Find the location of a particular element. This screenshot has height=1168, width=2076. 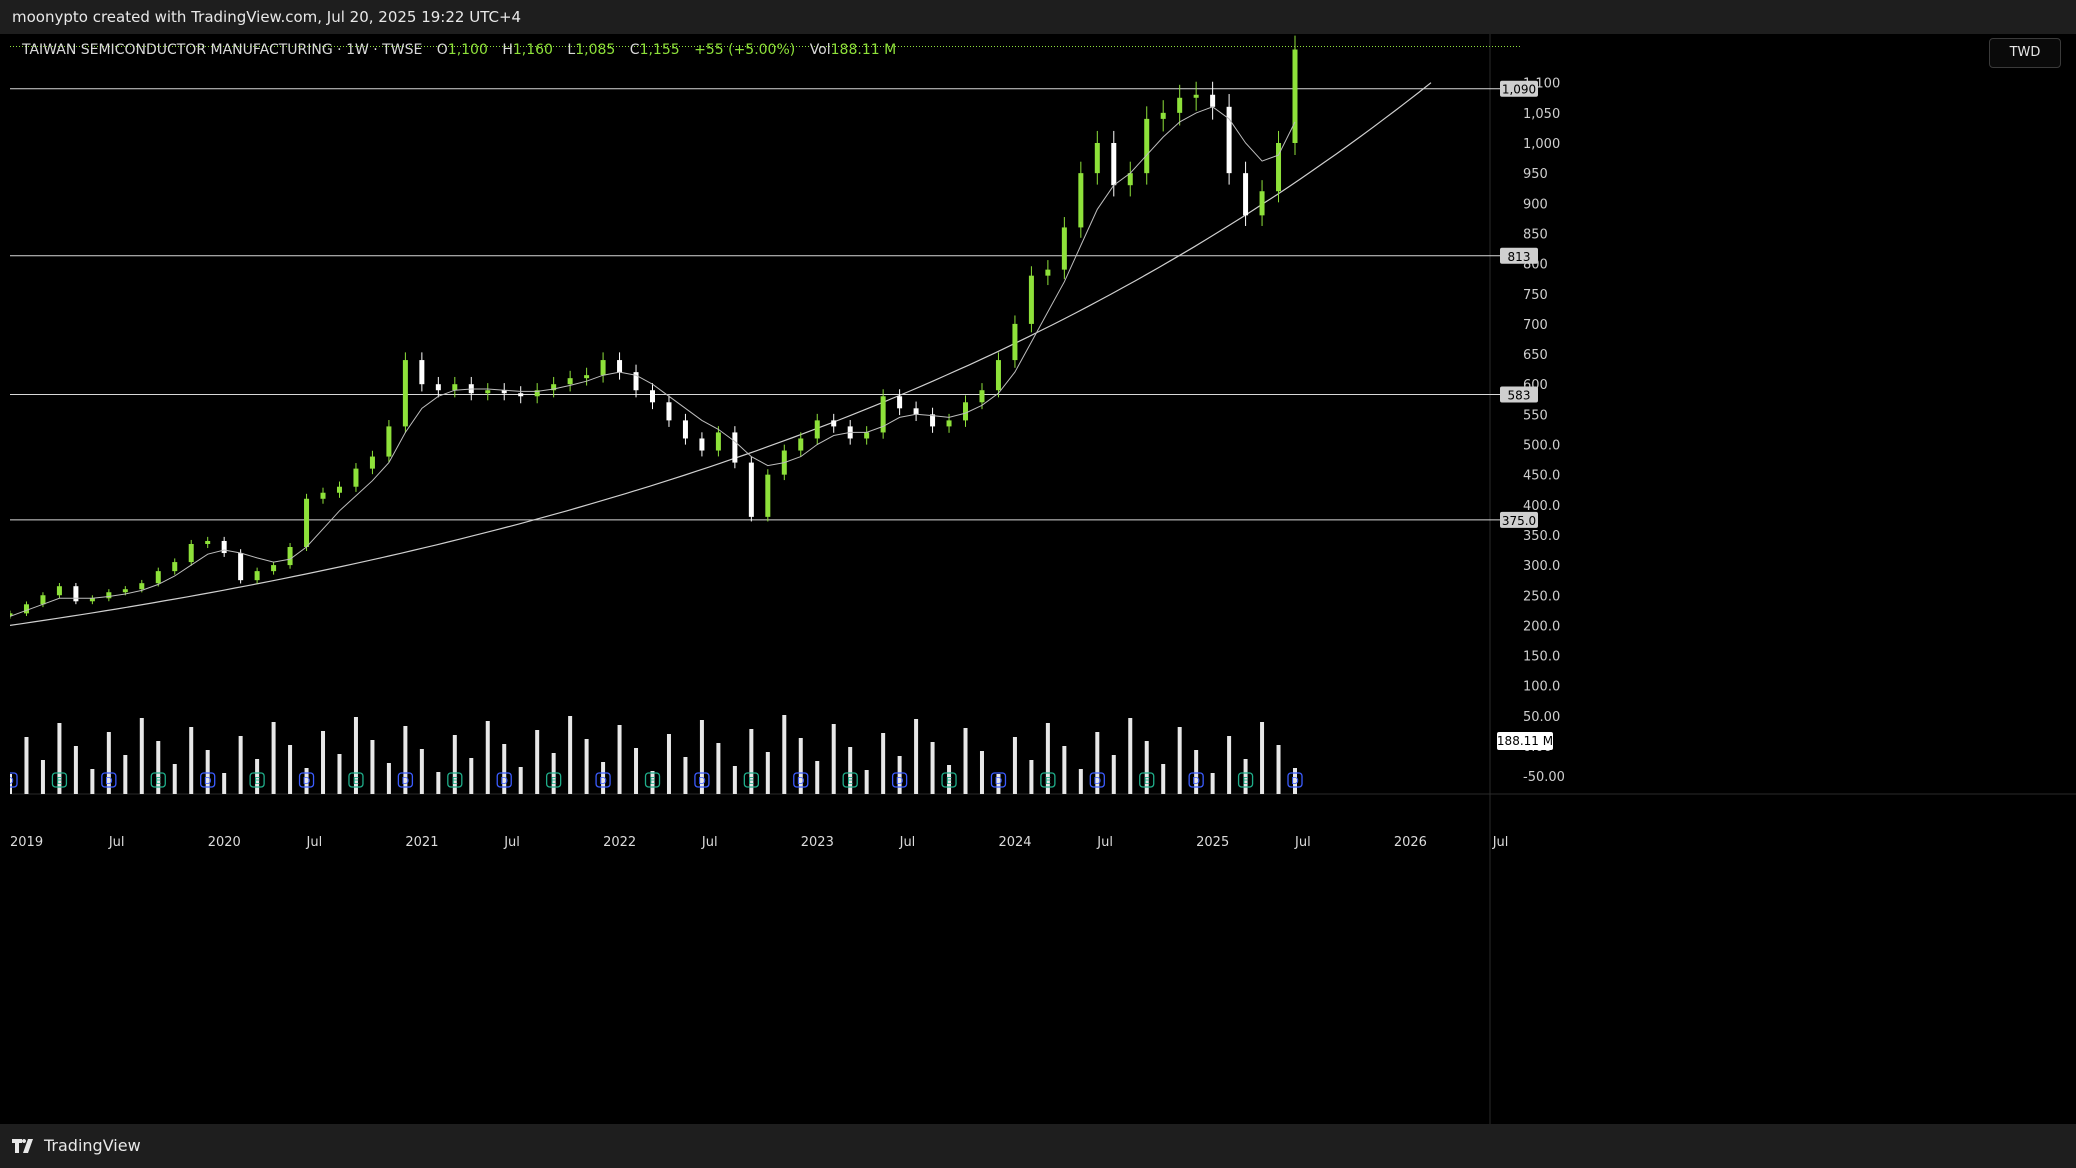

brand-label: TradingView is located at coordinates (92, 1145).